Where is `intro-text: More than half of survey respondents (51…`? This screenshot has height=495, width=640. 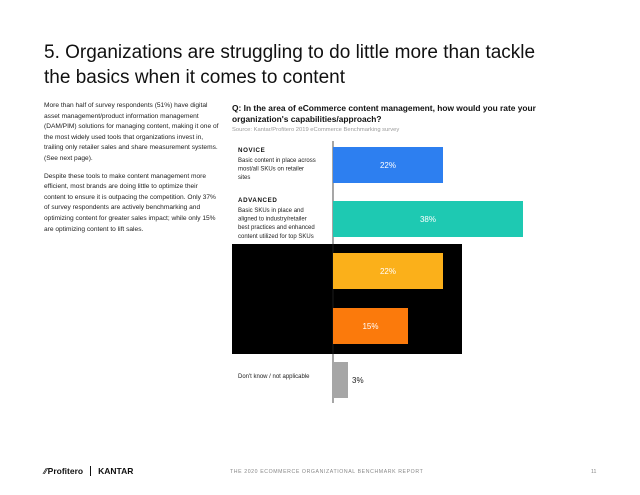
intro-text: More than half of survey respondents (51… is located at coordinates (132, 171).